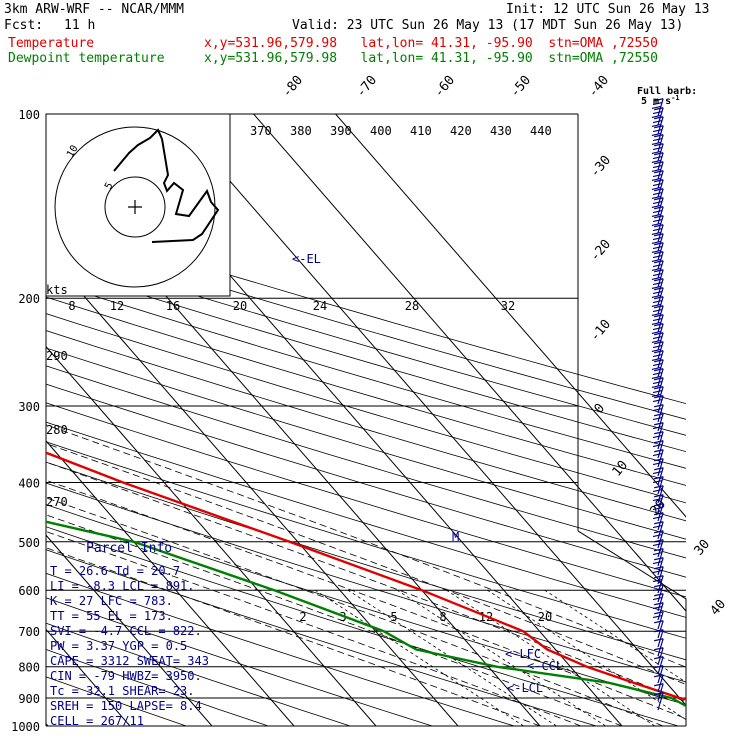 The height and width of the screenshot is (740, 740). What do you see at coordinates (306, 259) in the screenshot?
I see `el-marker: <-EL` at bounding box center [306, 259].